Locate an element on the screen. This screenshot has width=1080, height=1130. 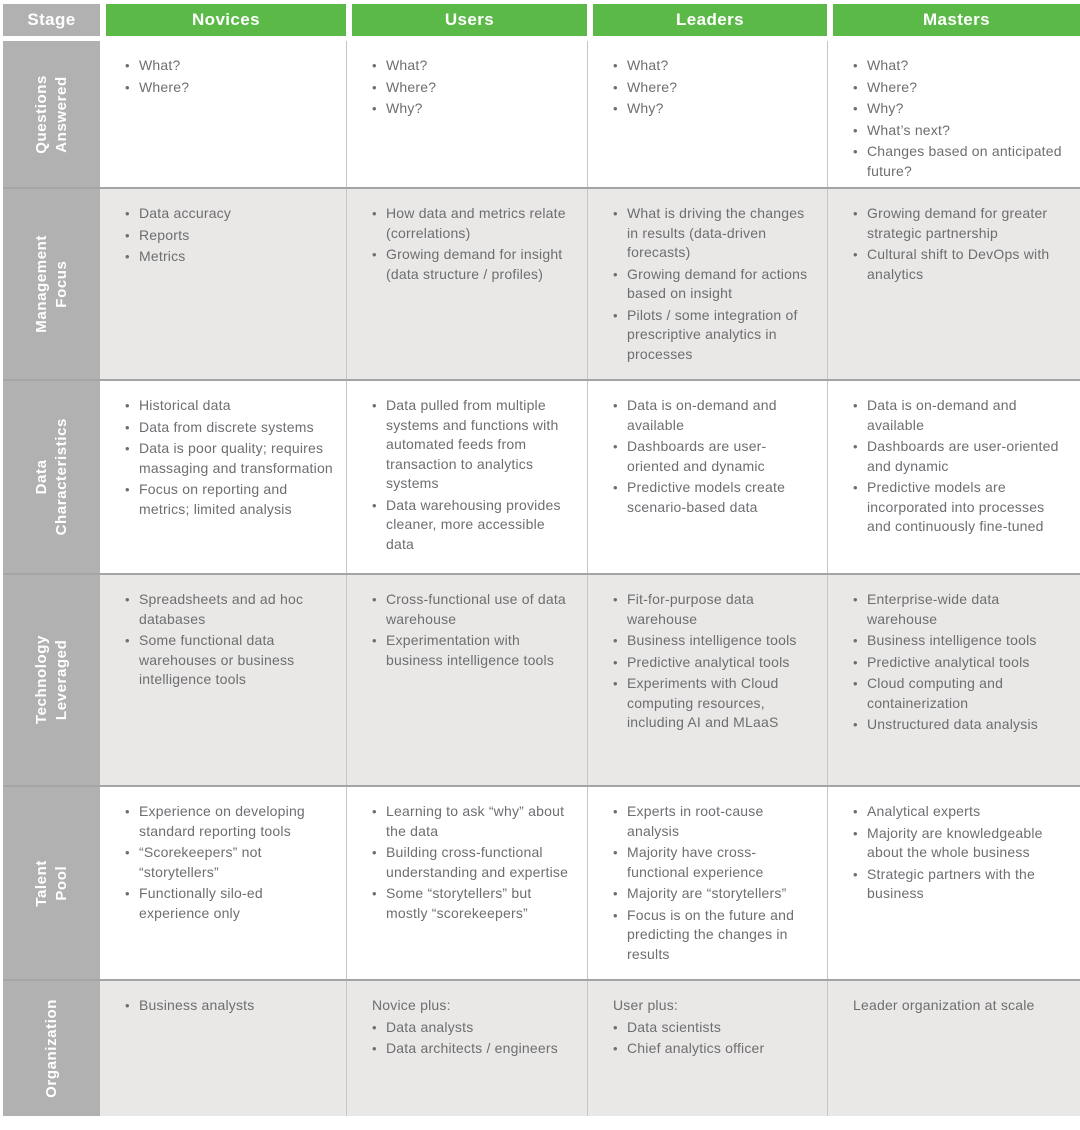
table-cell: • Business analysts is located at coordinates (223, 1048).